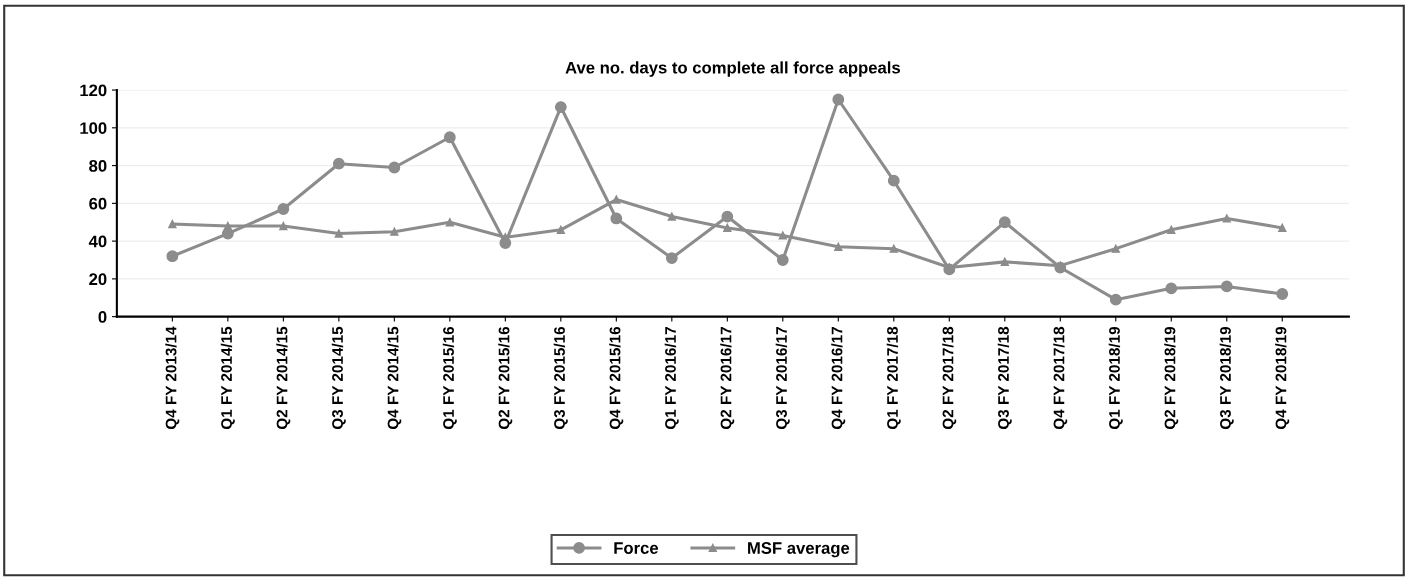  I want to click on x-tick-label: Q2 FY 2015/16, so click(505, 378).